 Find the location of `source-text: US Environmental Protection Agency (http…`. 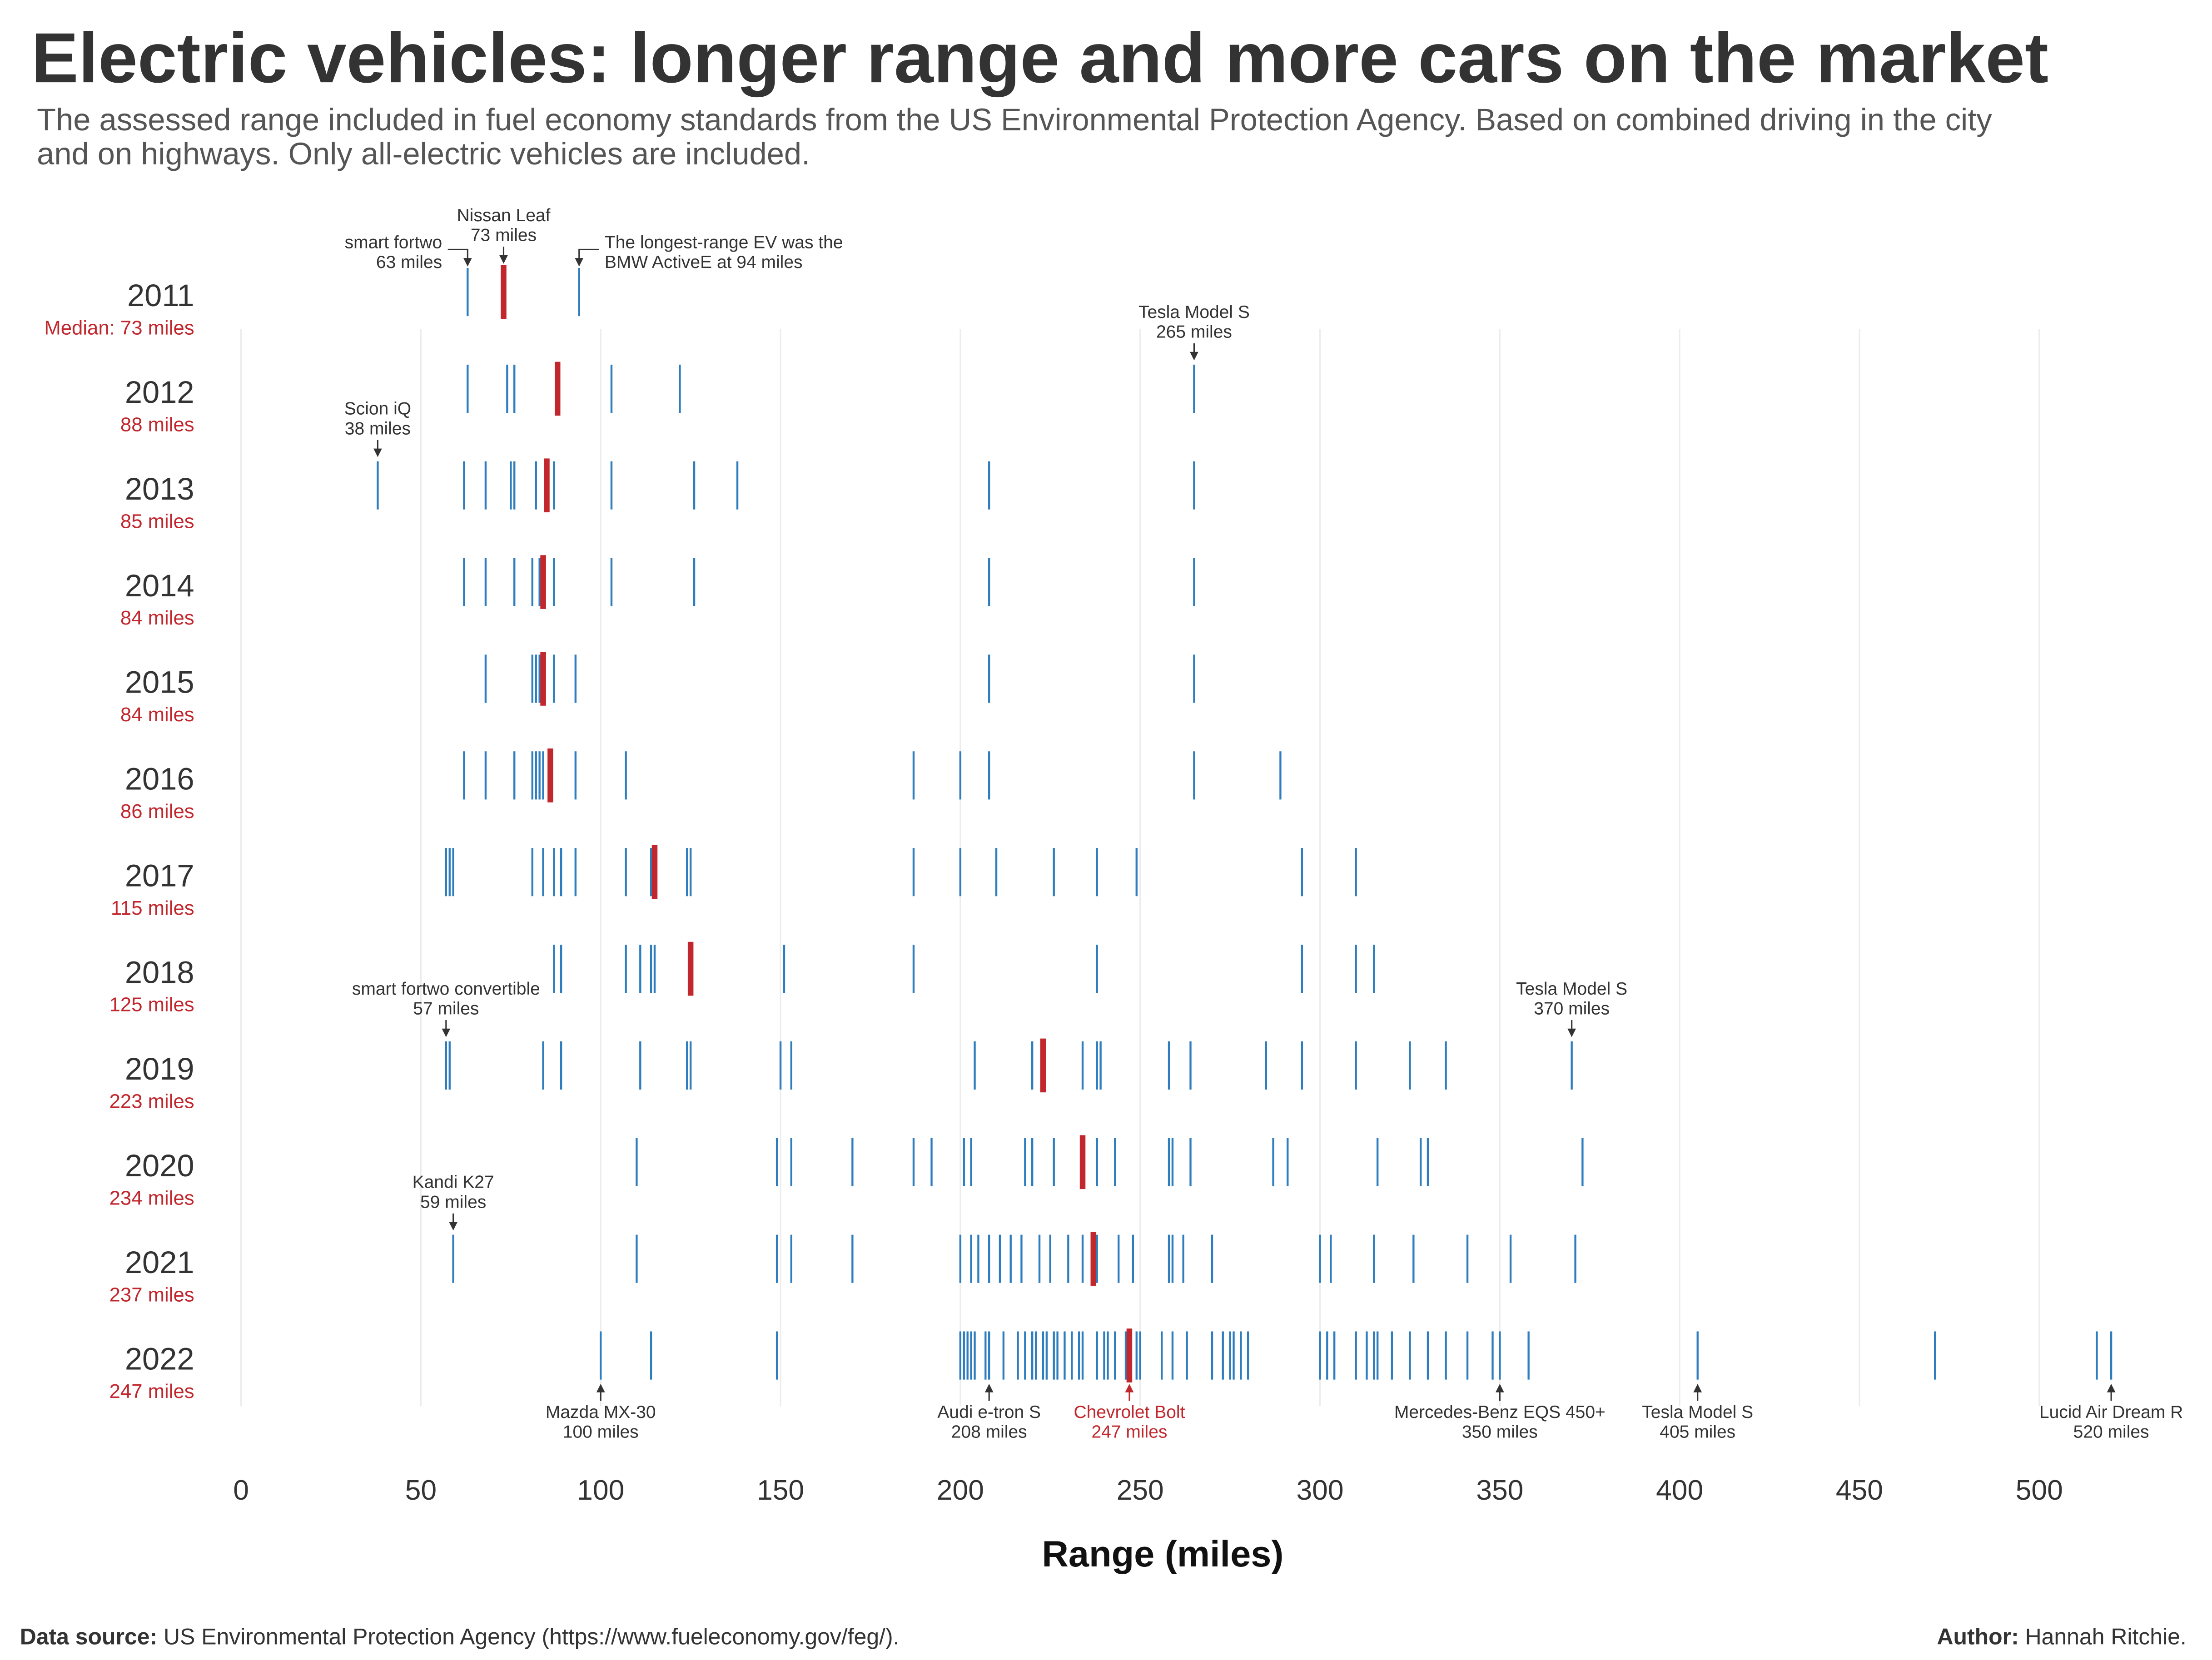

source-text: US Environmental Protection Agency (http… is located at coordinates (532, 1637).